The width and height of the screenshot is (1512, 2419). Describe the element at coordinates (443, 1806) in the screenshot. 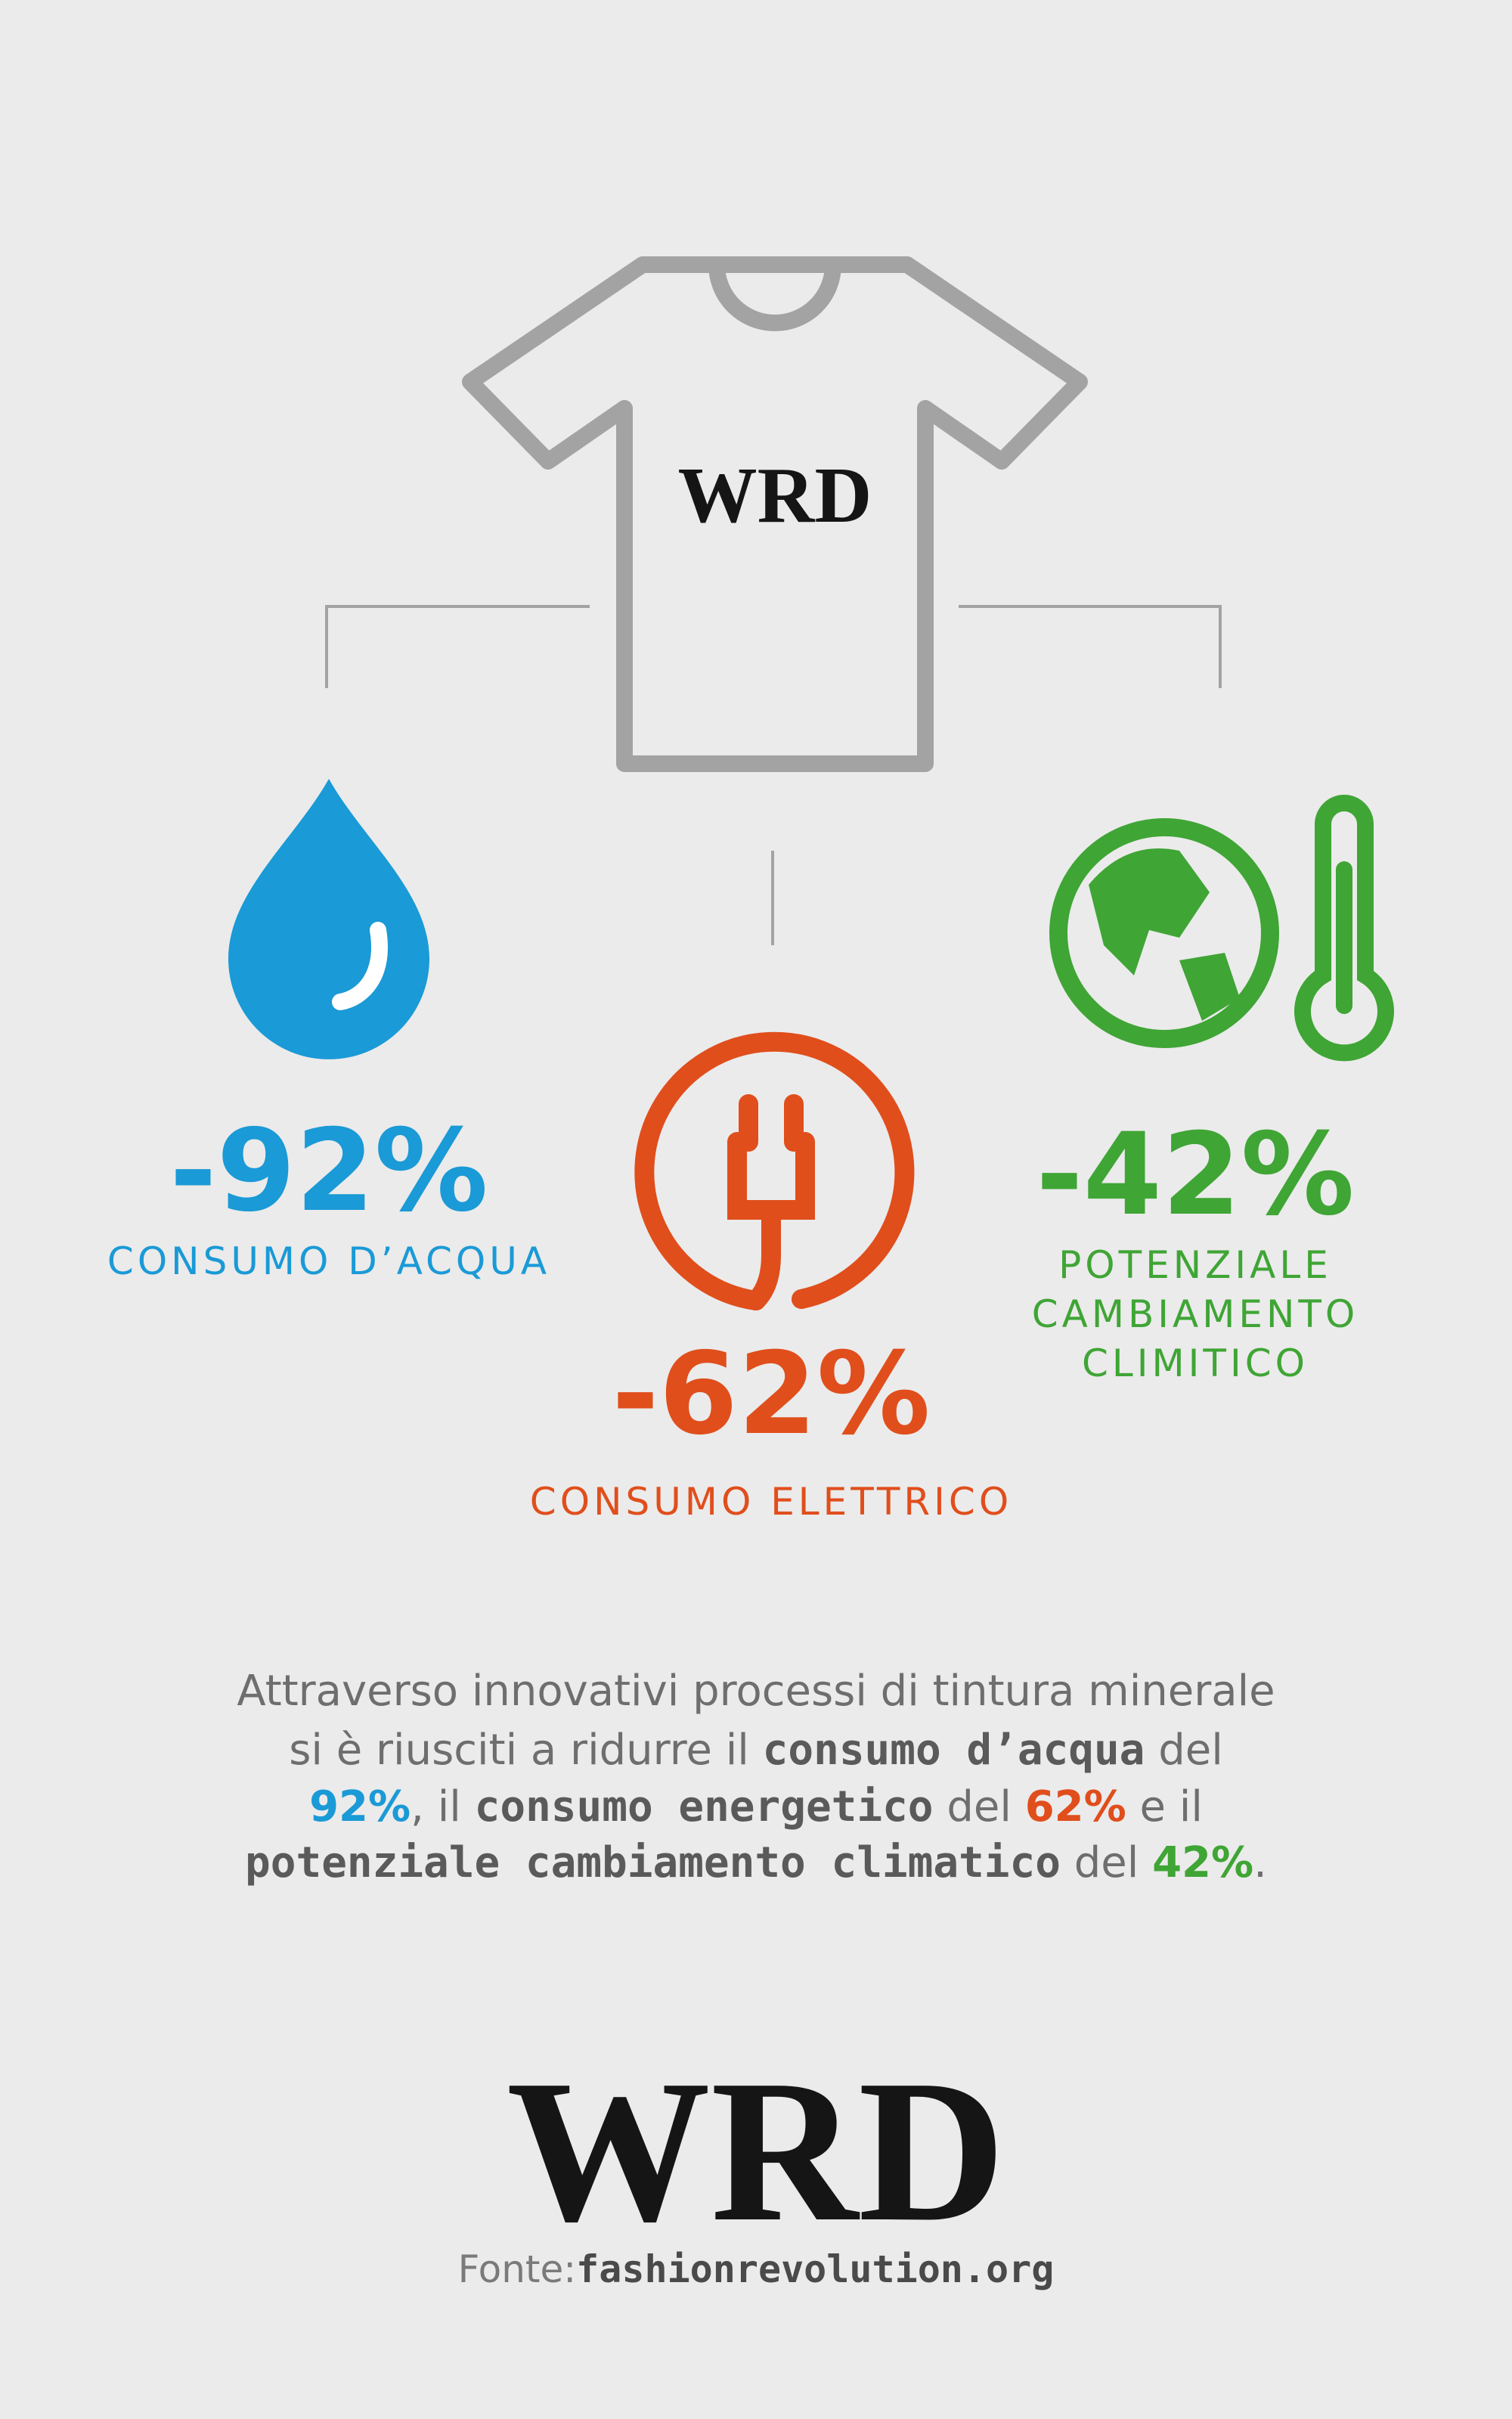

I see `text: , il` at that location.